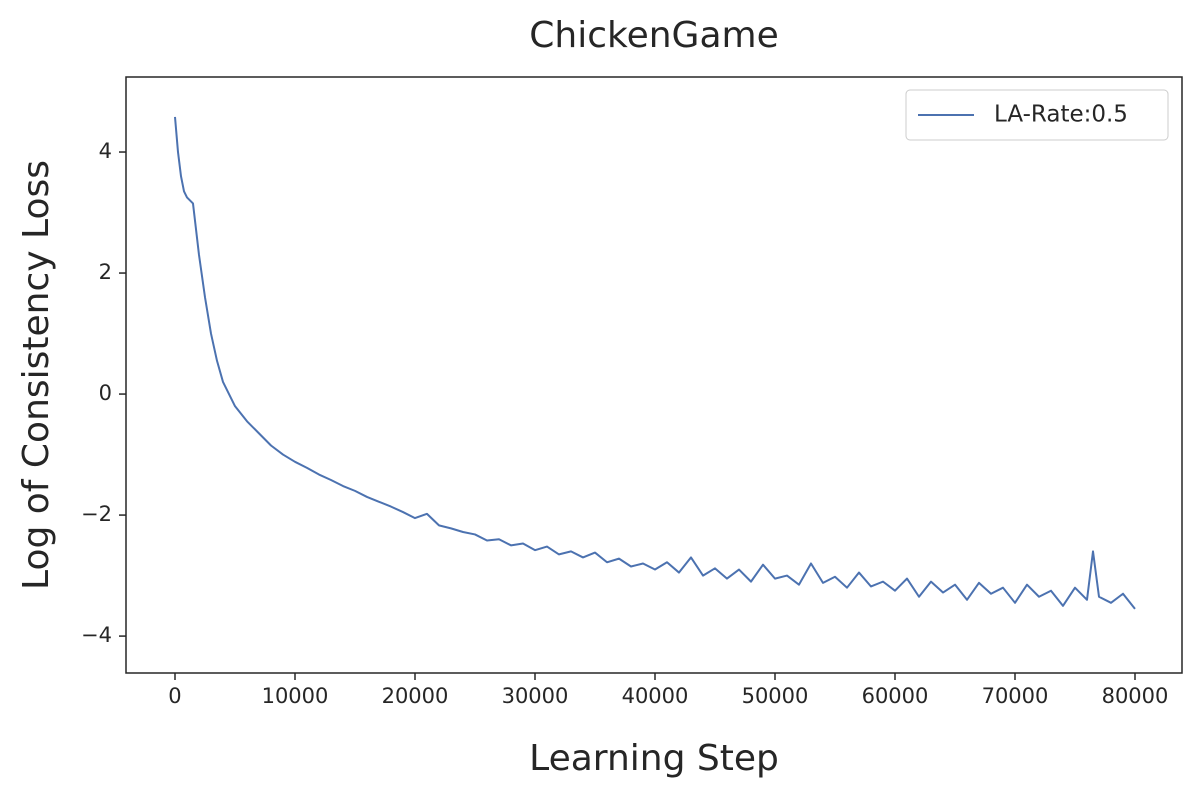 This screenshot has width=1200, height=800. What do you see at coordinates (535, 696) in the screenshot?
I see `x-tick-label: 30000` at bounding box center [535, 696].